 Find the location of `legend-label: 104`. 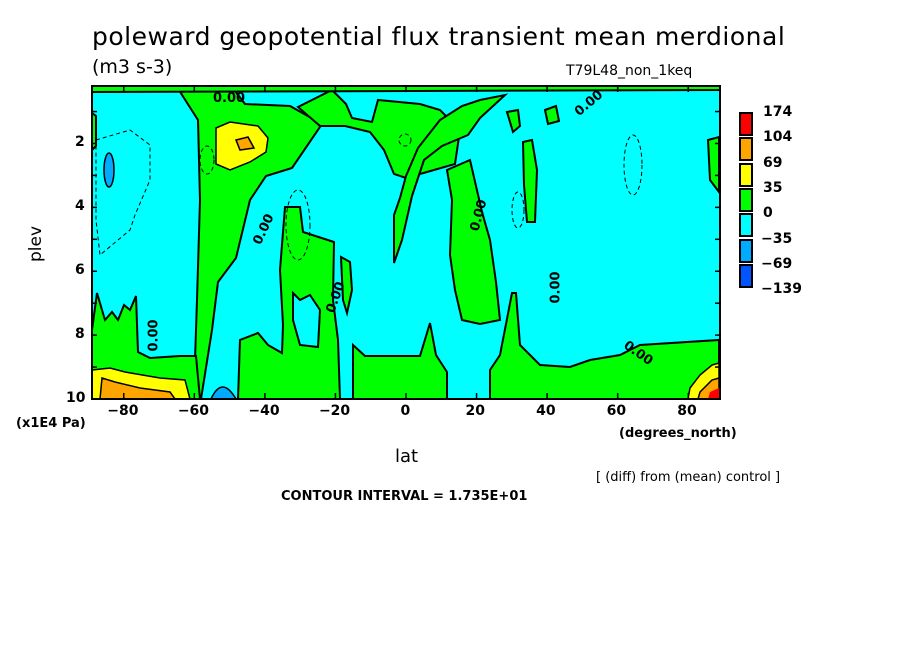

legend-label: 104 is located at coordinates (778, 137).